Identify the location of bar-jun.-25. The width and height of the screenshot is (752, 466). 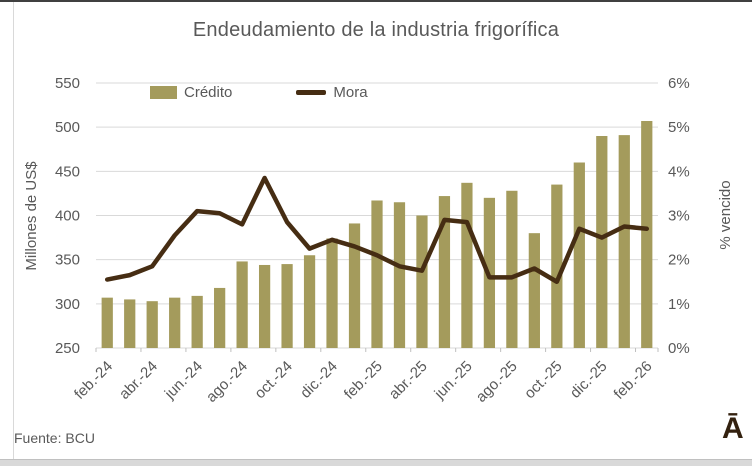
(467, 265).